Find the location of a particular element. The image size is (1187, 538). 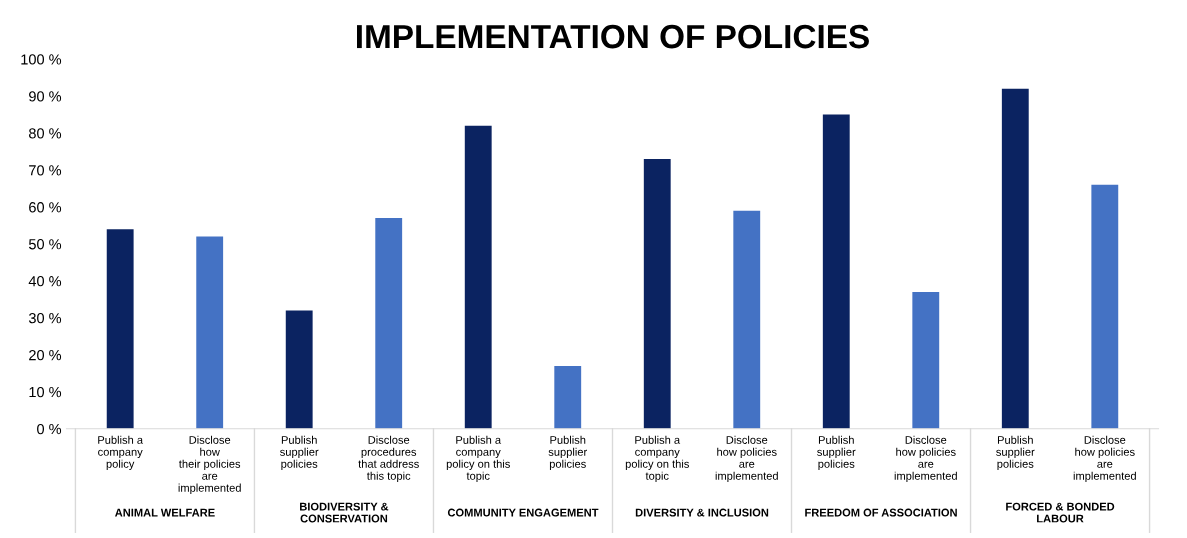

chart-title: IMPLEMENTATION OF POLICIES is located at coordinates (612, 36).